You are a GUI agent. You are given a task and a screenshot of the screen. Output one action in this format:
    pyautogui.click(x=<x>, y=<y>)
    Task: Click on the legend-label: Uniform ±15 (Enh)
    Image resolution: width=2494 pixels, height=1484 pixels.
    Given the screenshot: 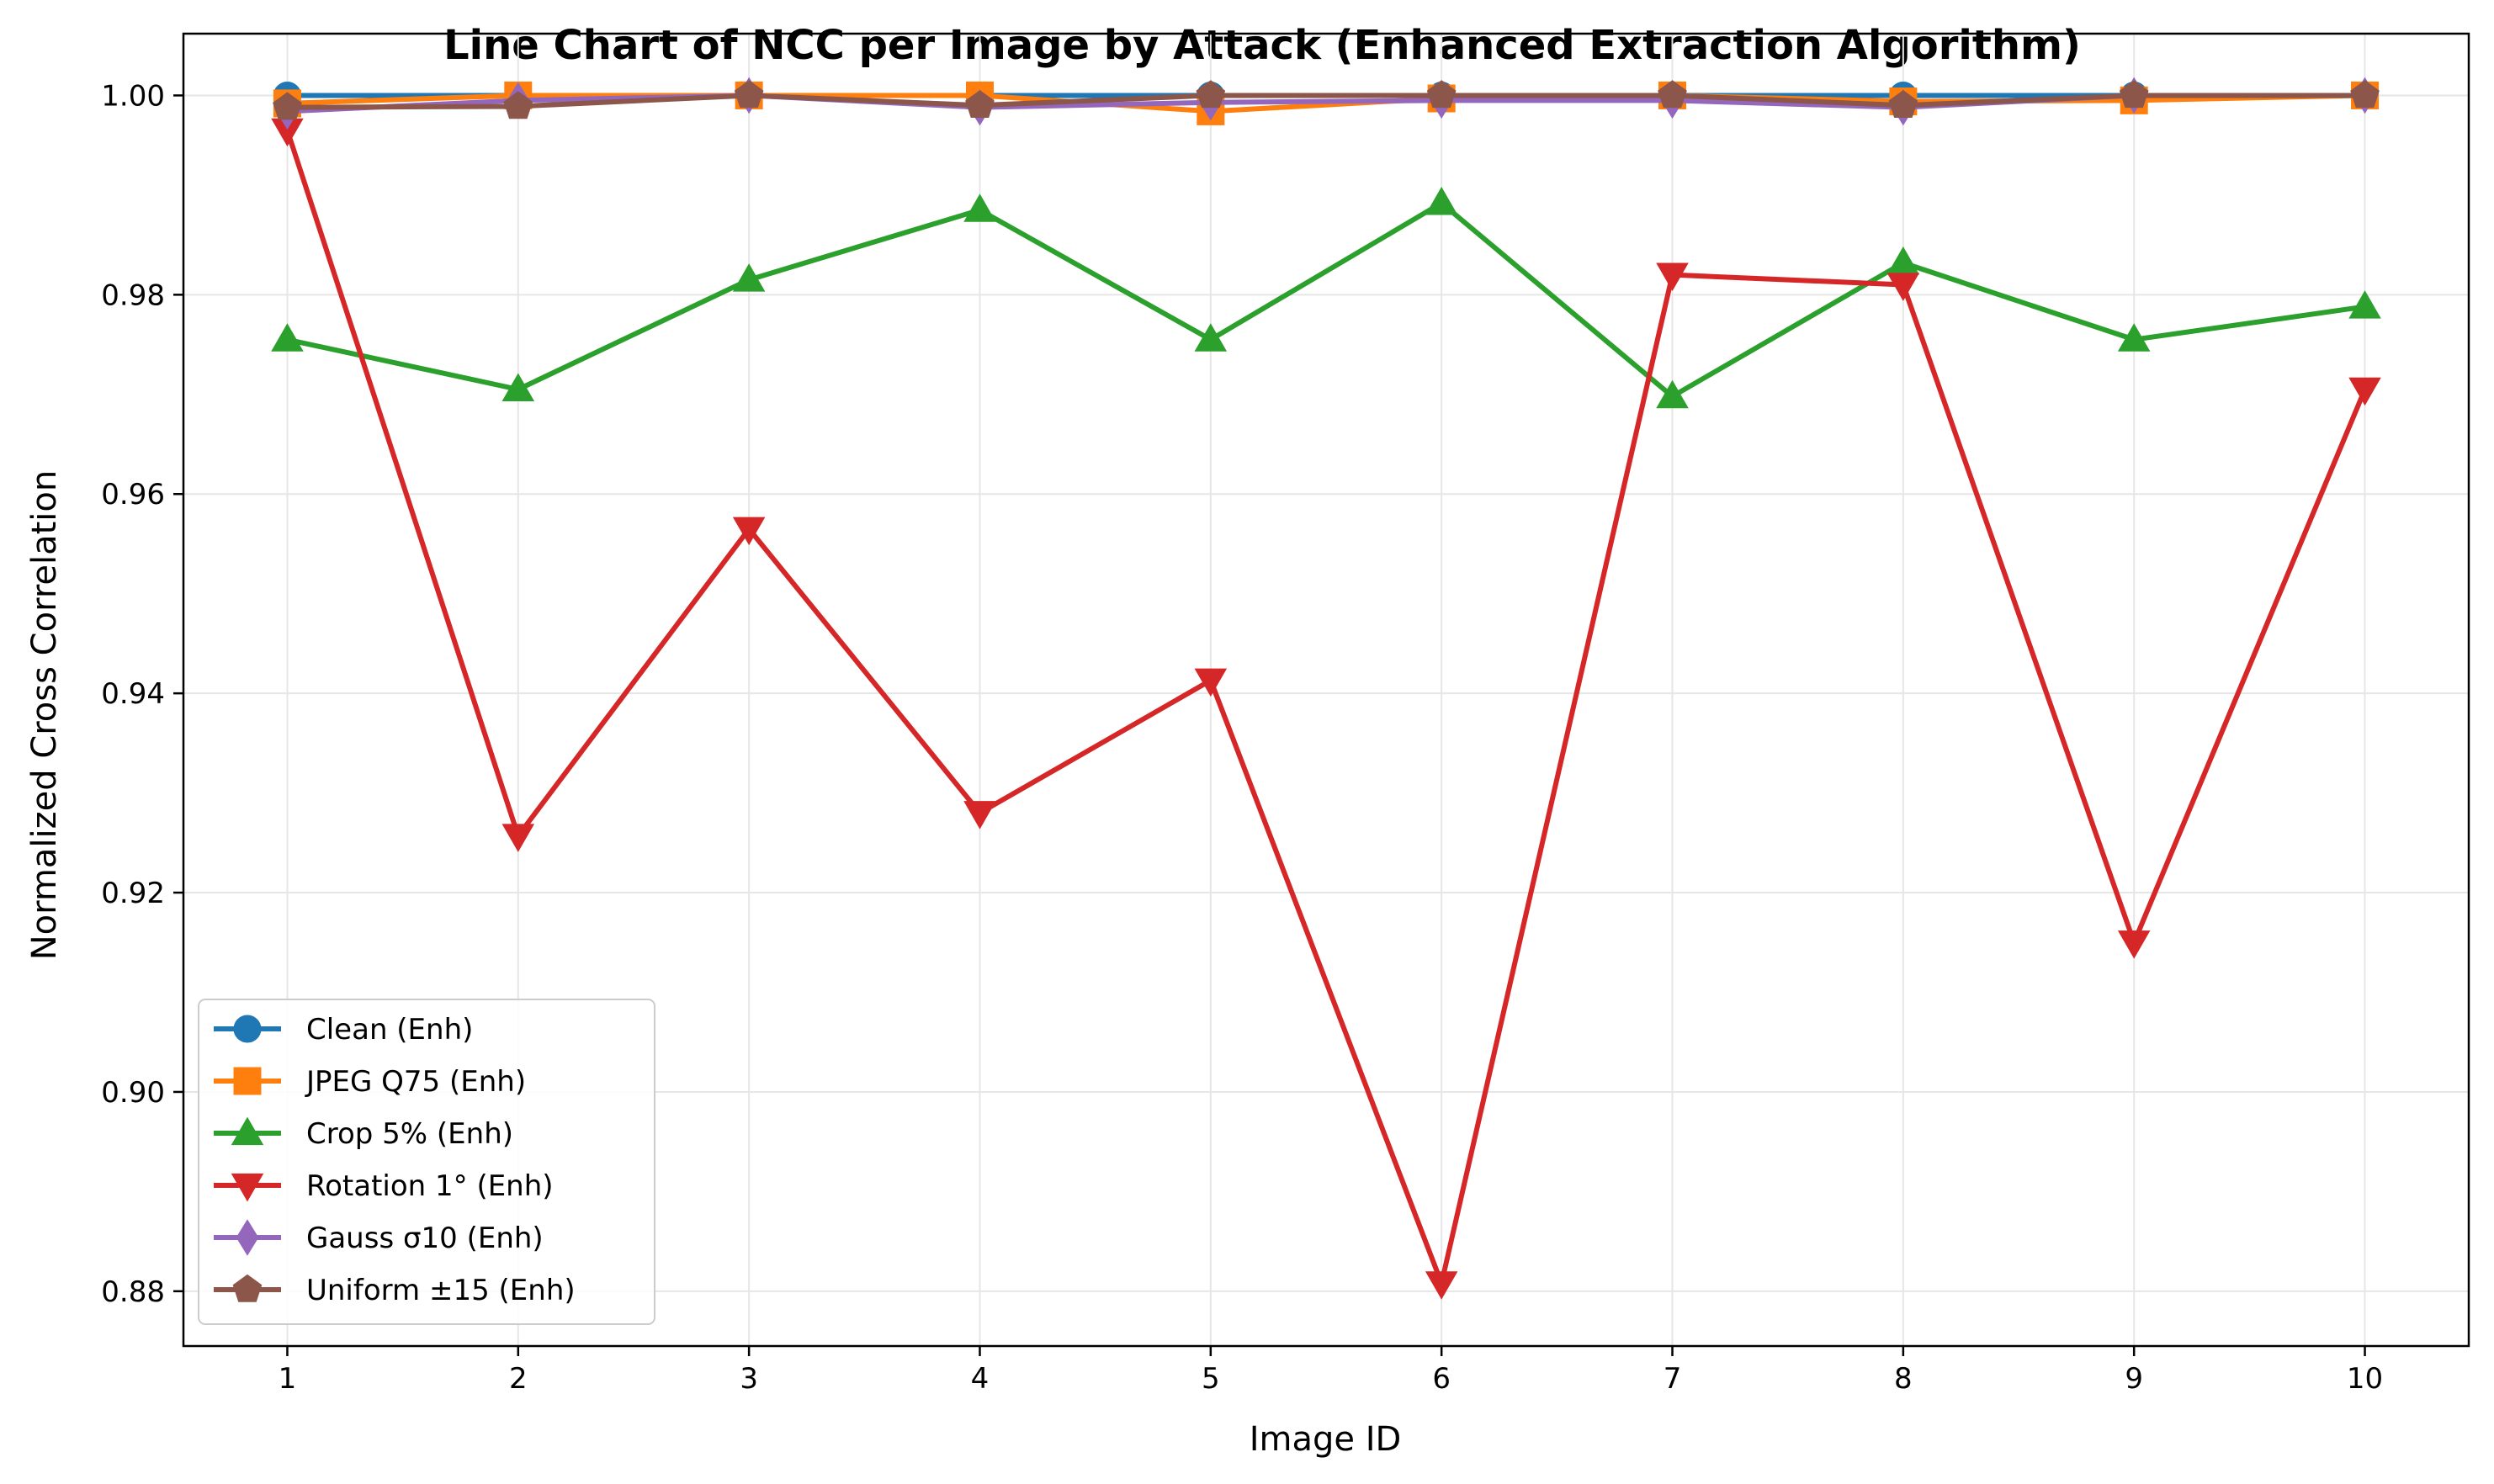 What is the action you would take?
    pyautogui.click(x=441, y=1290)
    